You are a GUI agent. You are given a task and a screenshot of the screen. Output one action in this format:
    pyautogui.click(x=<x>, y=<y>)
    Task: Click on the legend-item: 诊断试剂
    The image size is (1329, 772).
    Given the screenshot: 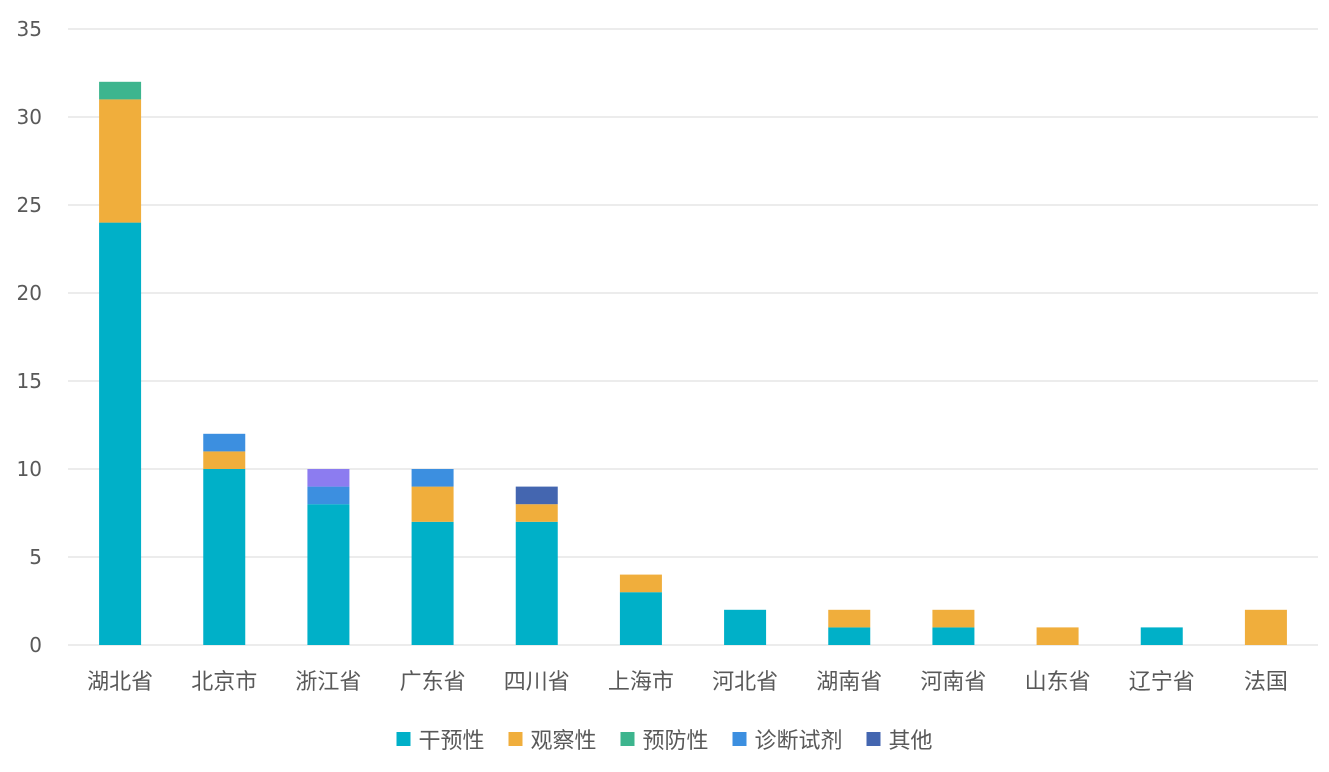 What is the action you would take?
    pyautogui.click(x=787, y=741)
    